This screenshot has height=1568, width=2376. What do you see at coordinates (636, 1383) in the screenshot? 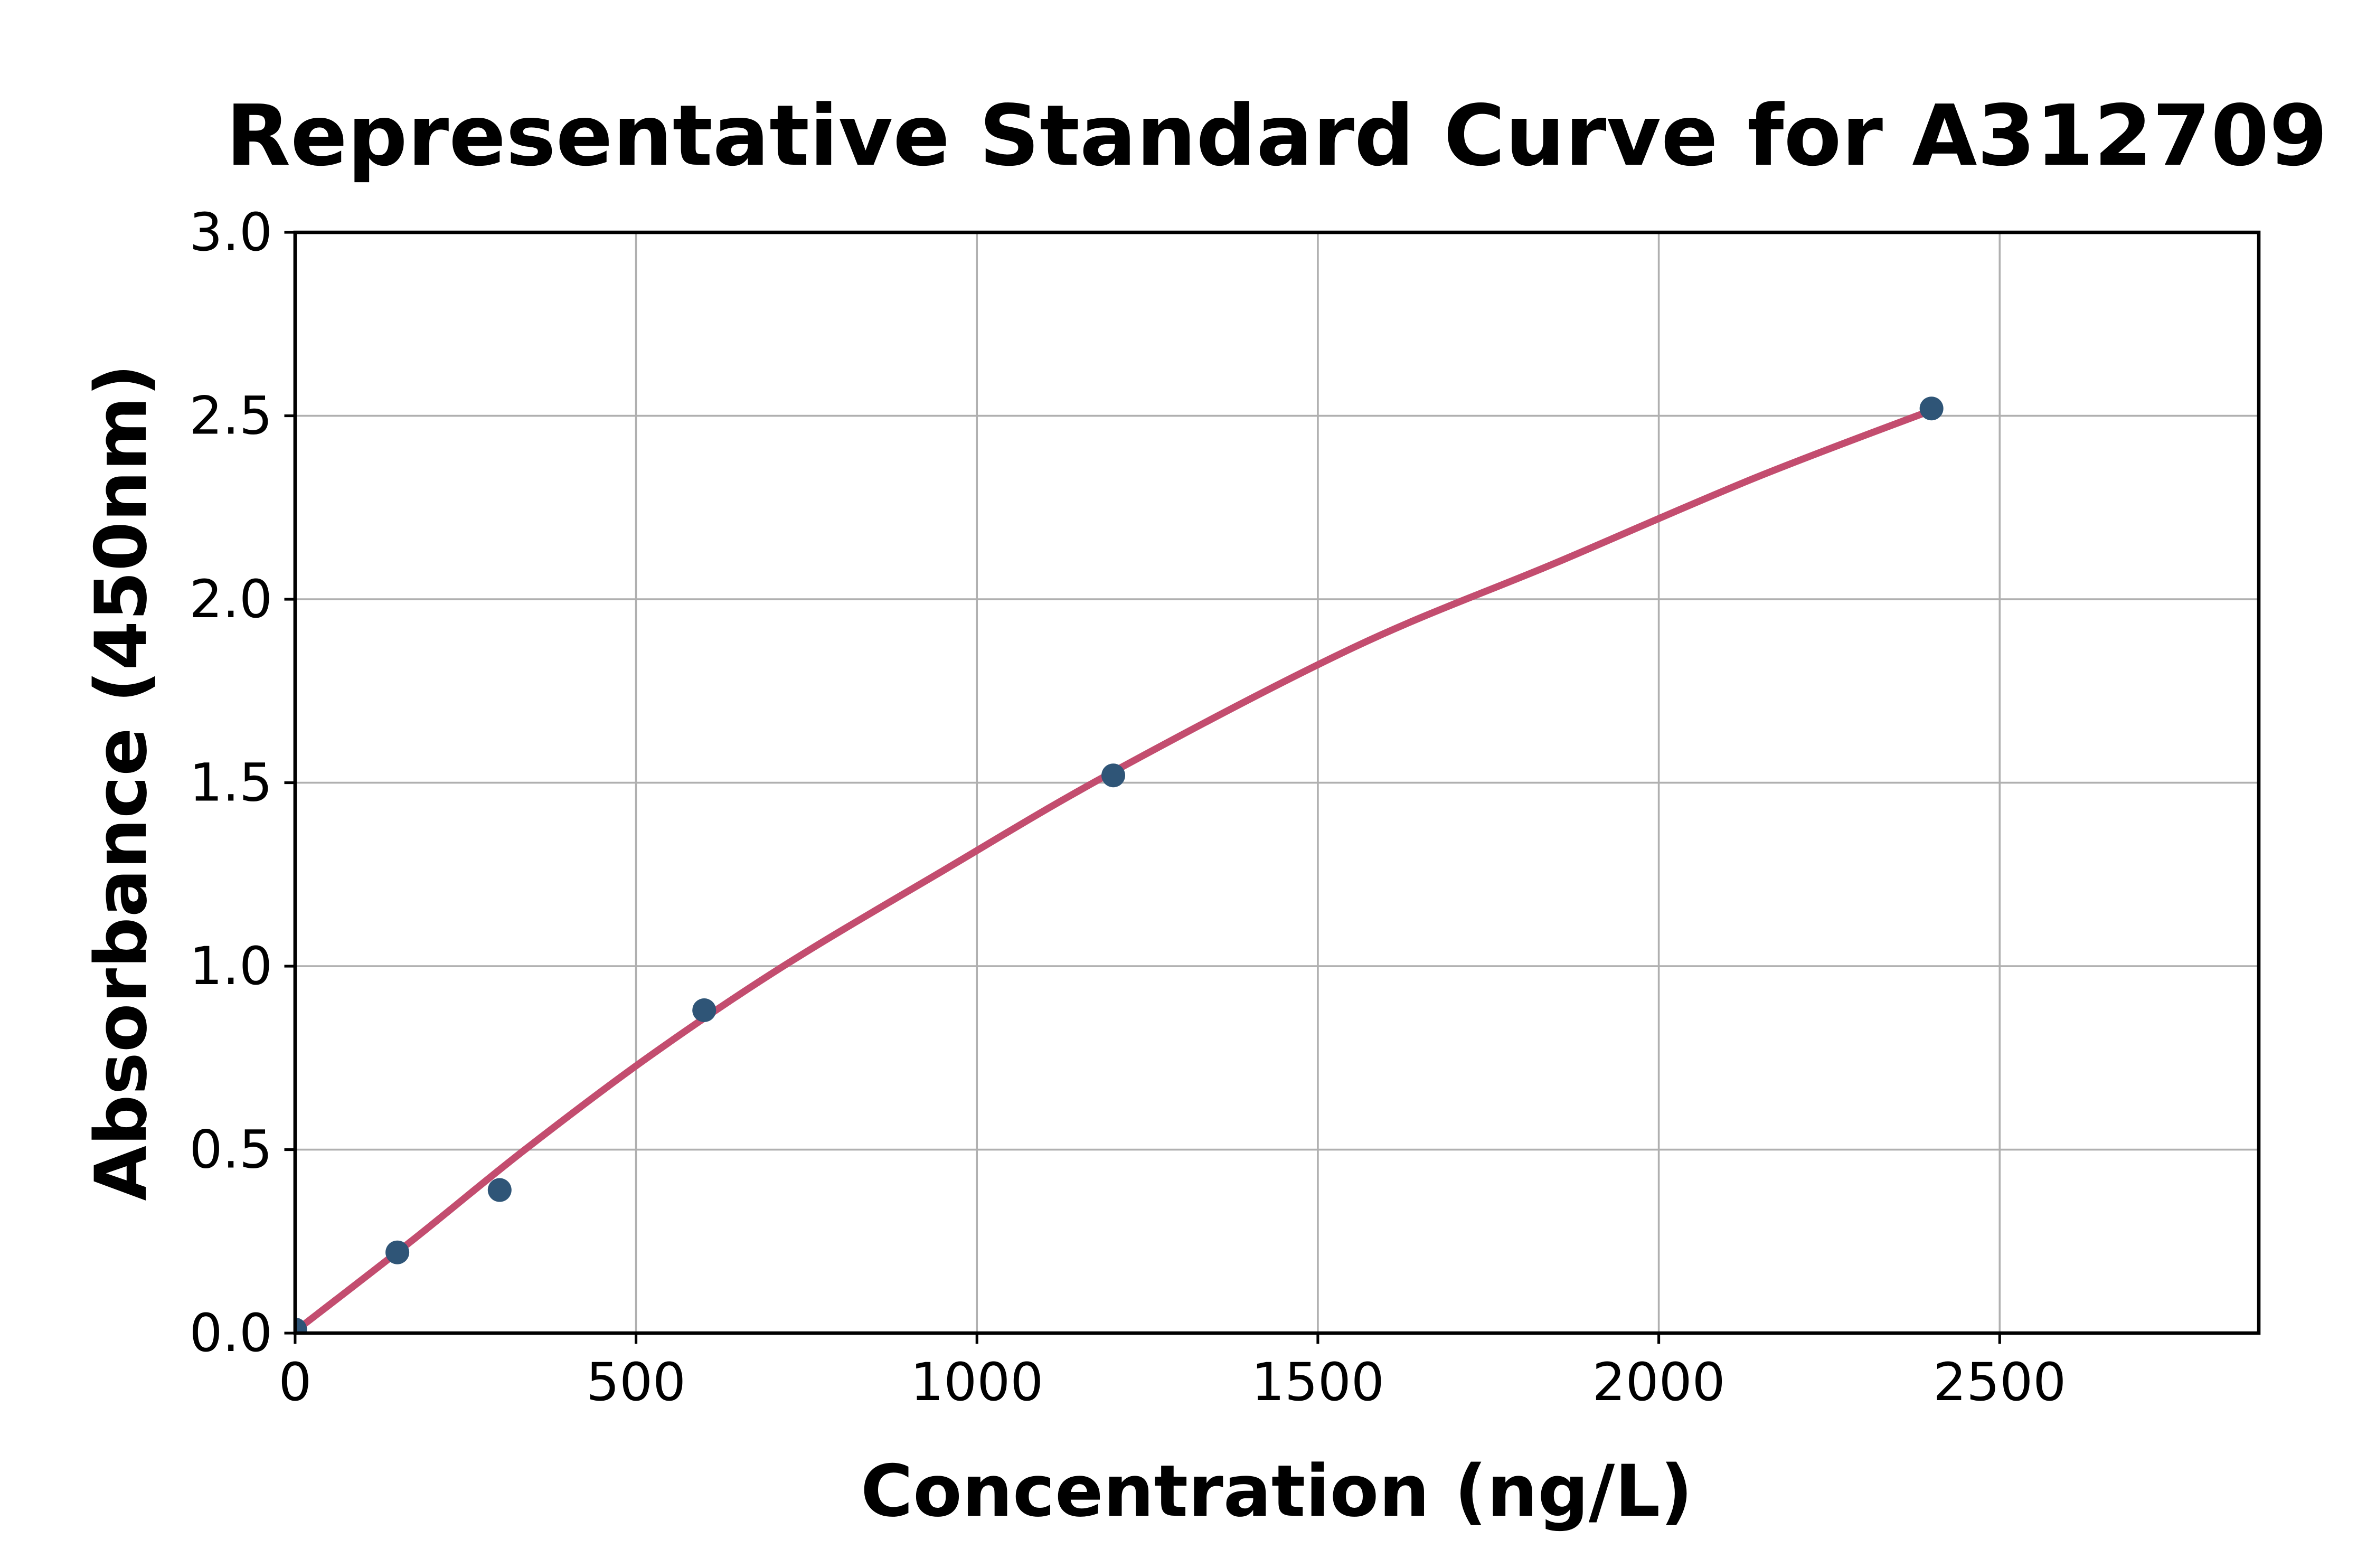
I see `x-tick-label: 500` at bounding box center [636, 1383].